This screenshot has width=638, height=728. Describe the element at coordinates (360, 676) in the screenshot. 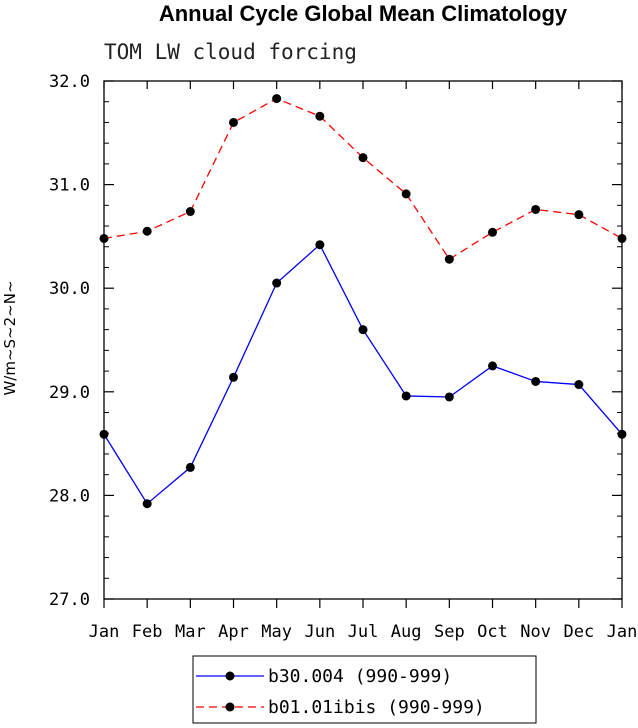

I see `legend-label-series-1: b30.004 (990-999)` at that location.